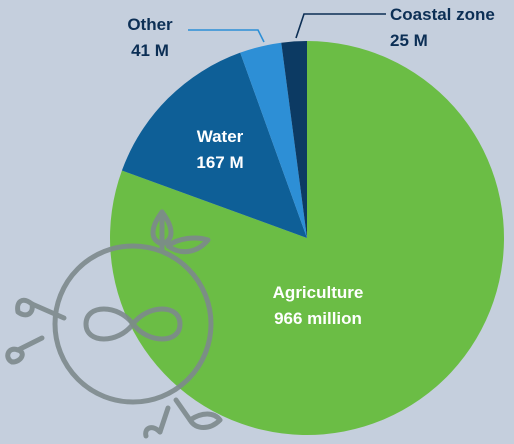 This screenshot has width=514, height=444. What do you see at coordinates (220, 136) in the screenshot?
I see `label-water-name: Water` at bounding box center [220, 136].